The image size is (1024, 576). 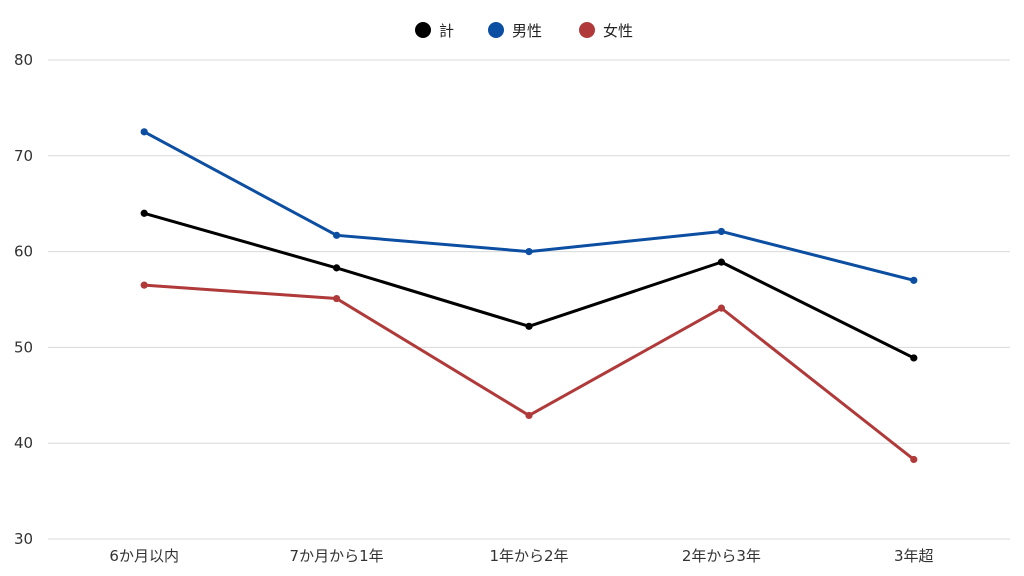 I want to click on y-axis-ticks: 30 40 50 60 70 80, so click(x=23, y=299).